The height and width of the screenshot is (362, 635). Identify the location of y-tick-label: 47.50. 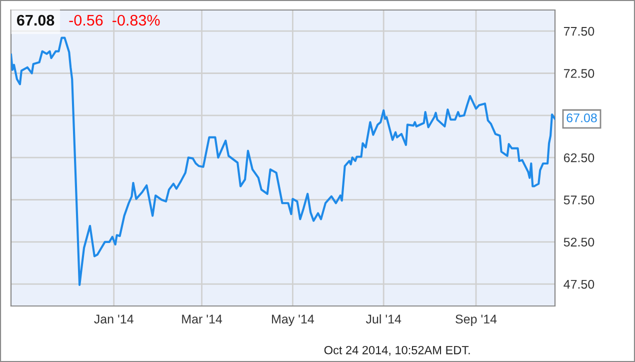
(579, 284).